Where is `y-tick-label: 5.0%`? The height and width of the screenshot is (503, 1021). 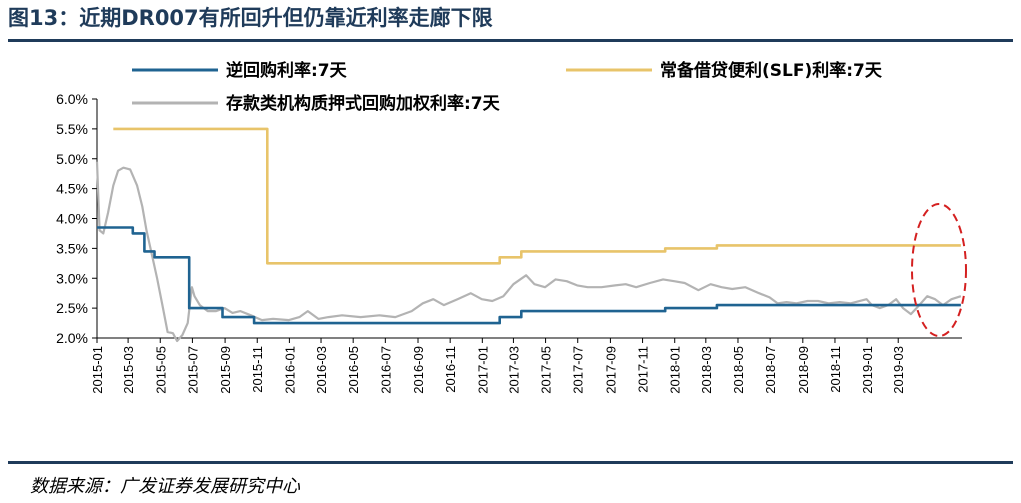 y-tick-label: 5.0% is located at coordinates (72, 159).